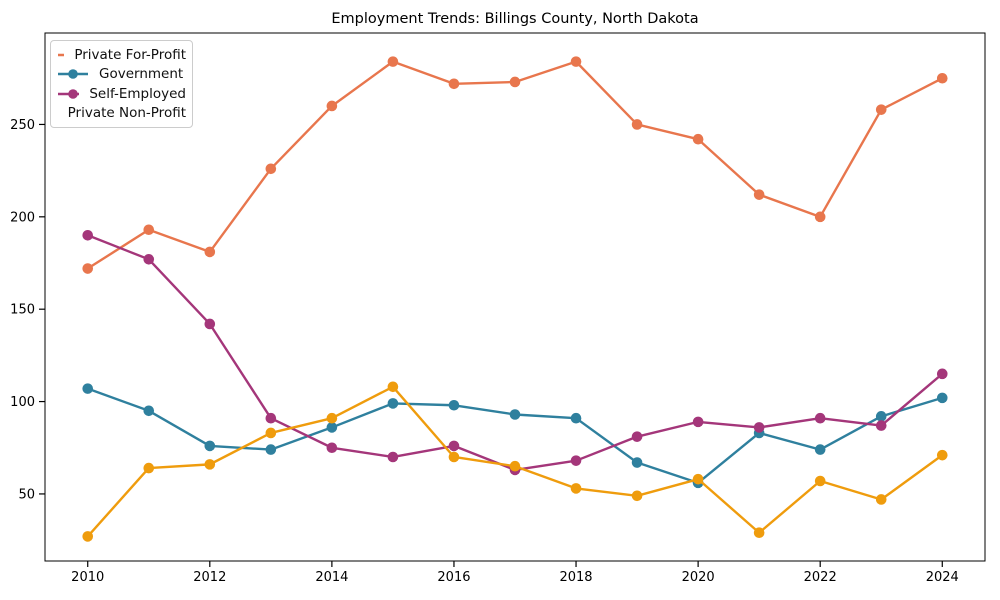 Image resolution: width=1000 pixels, height=600 pixels. I want to click on legend-item-private-for-profit: Private For-Profit, so click(121, 55).